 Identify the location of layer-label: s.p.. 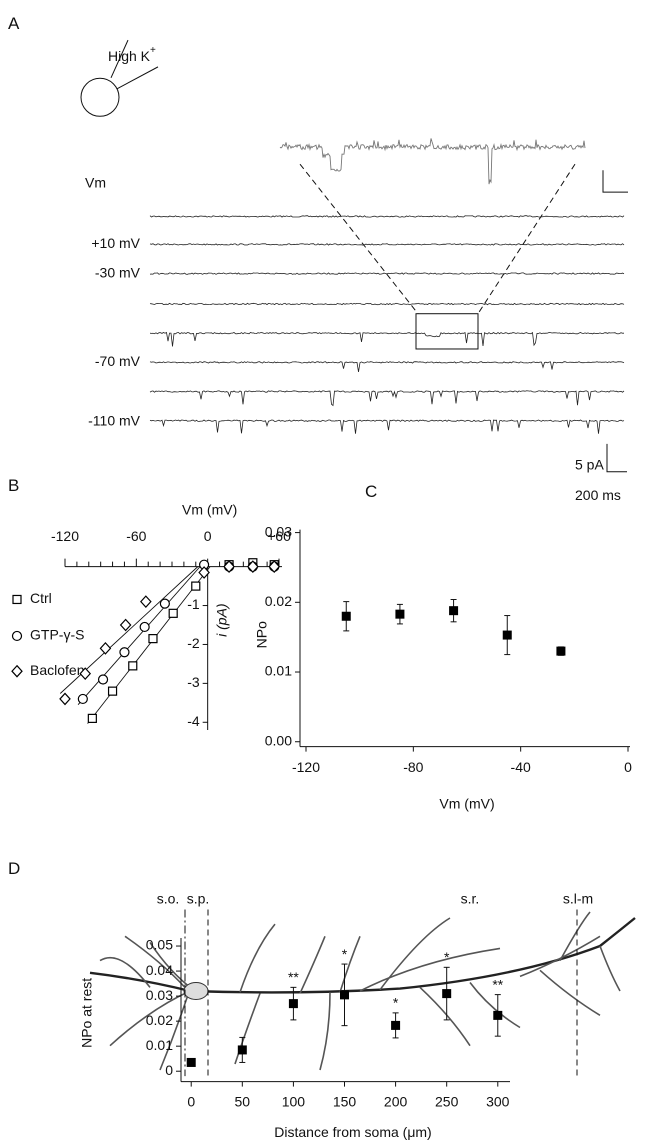
(198, 899).